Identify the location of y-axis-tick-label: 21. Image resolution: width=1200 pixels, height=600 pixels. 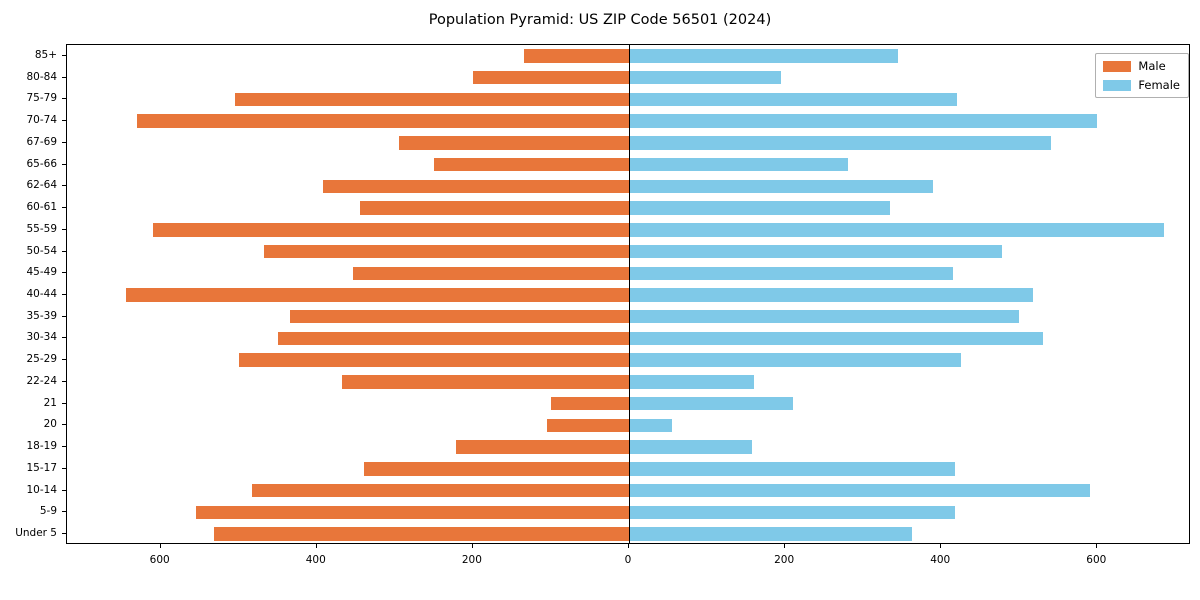
(50, 402).